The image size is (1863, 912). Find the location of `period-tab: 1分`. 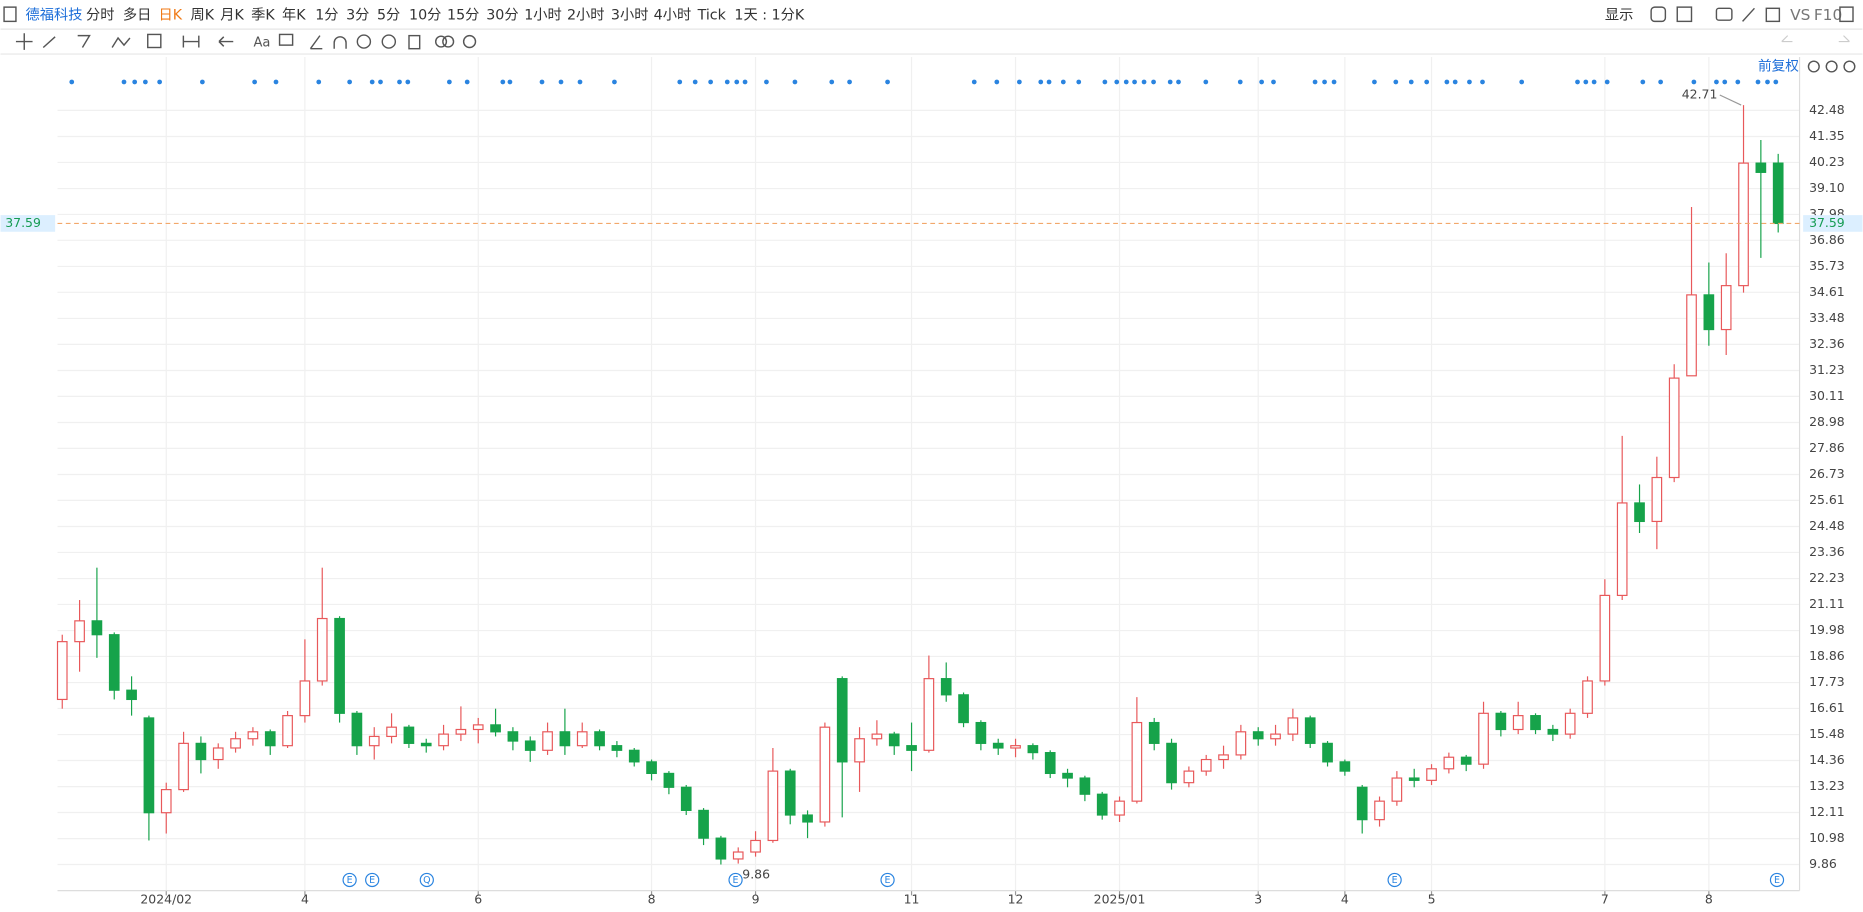

period-tab: 1分 is located at coordinates (326, 14).